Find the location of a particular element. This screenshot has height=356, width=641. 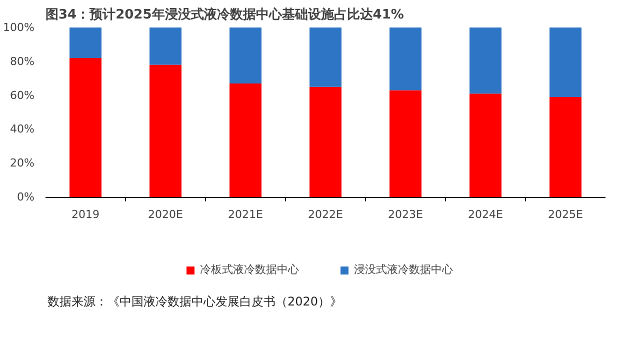

y-tick-label: 100% is located at coordinates (19, 27).